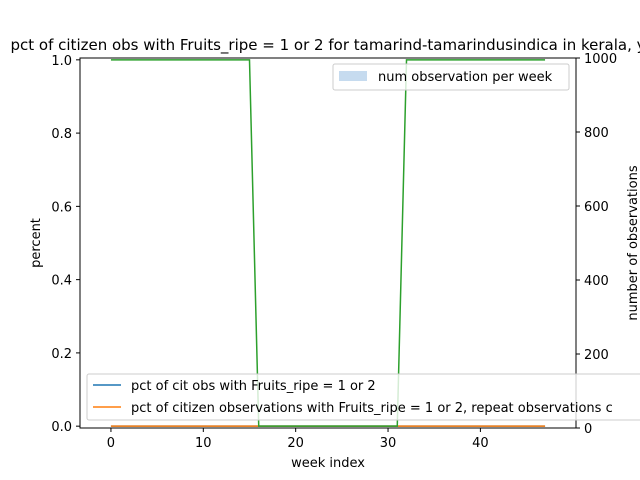  What do you see at coordinates (596, 281) in the screenshot?
I see `y-tick-label-right: 400` at bounding box center [596, 281].